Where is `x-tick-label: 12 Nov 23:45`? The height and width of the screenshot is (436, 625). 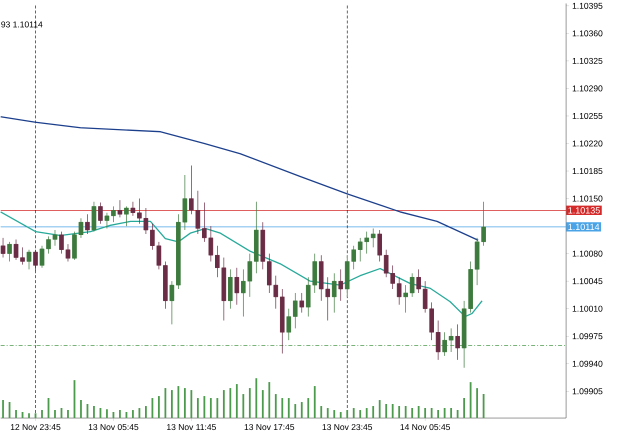 x-tick-label: 12 Nov 23:45 is located at coordinates (35, 427).